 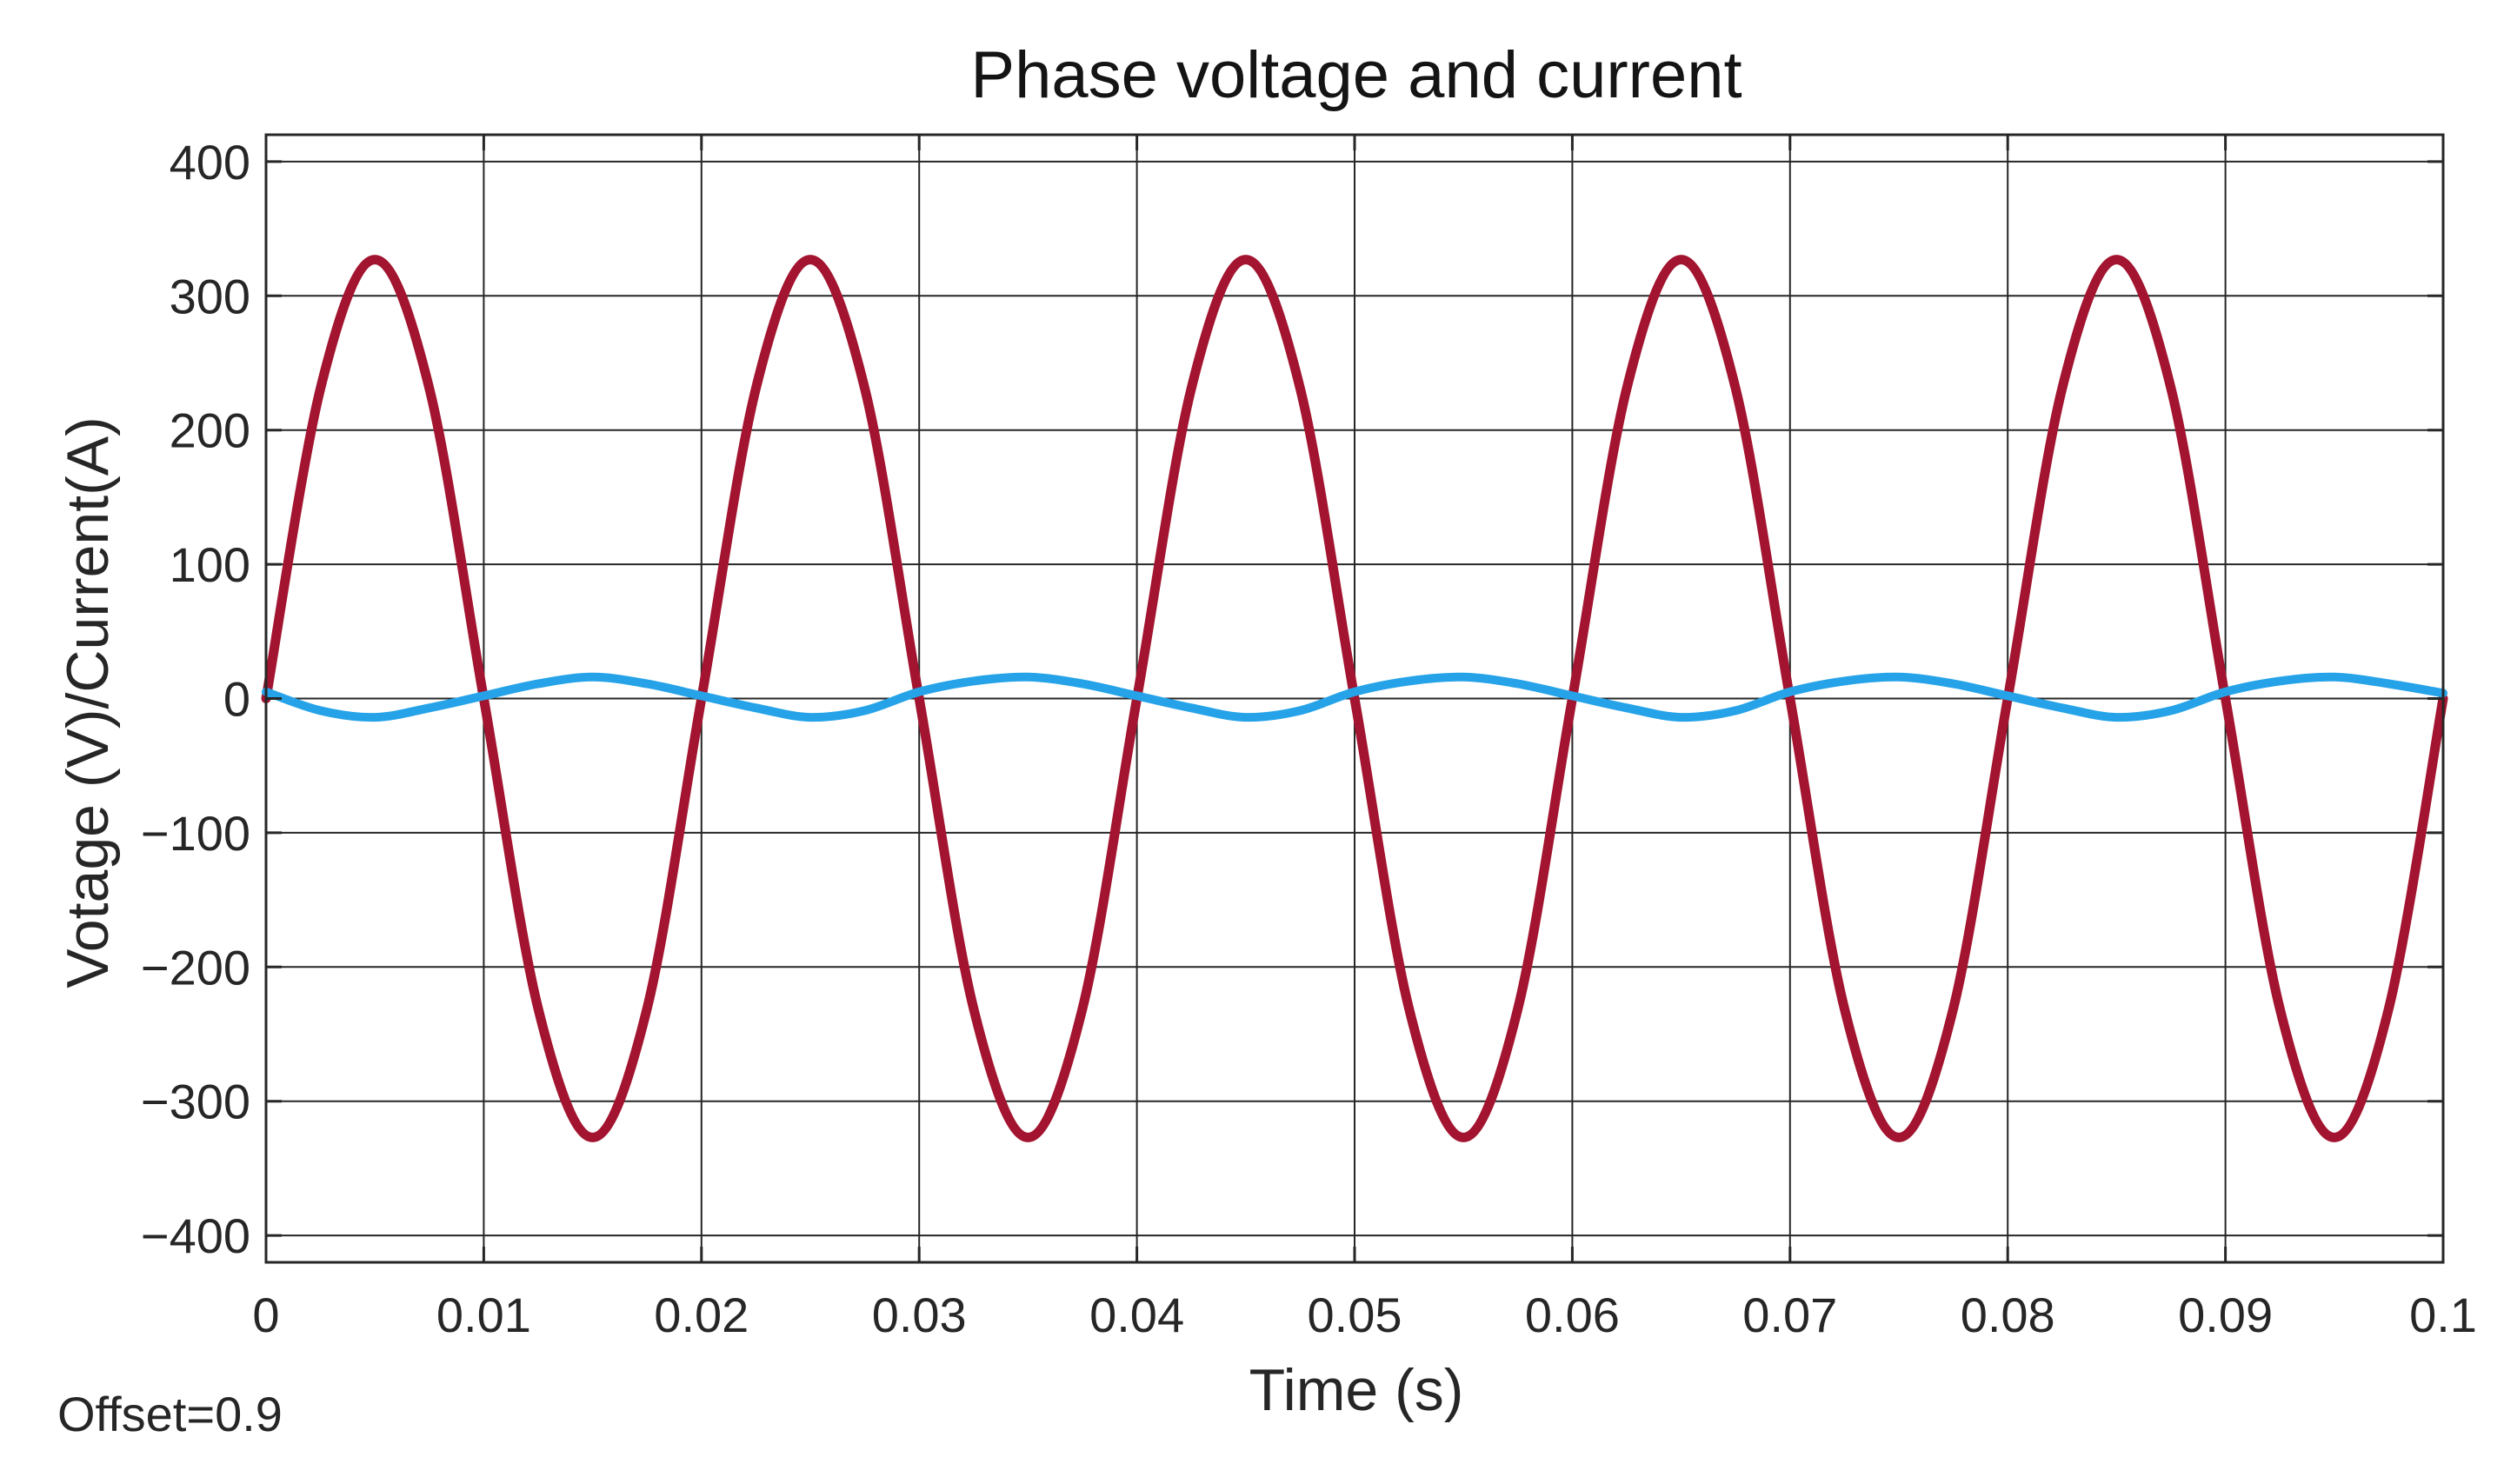 What do you see at coordinates (2443, 1315) in the screenshot?
I see `x-tick-label: 0.1` at bounding box center [2443, 1315].